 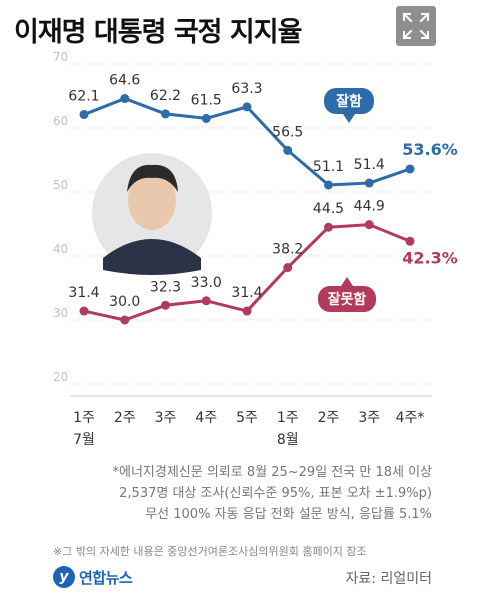 I want to click on x-tick-label: 4주*, so click(x=410, y=418).